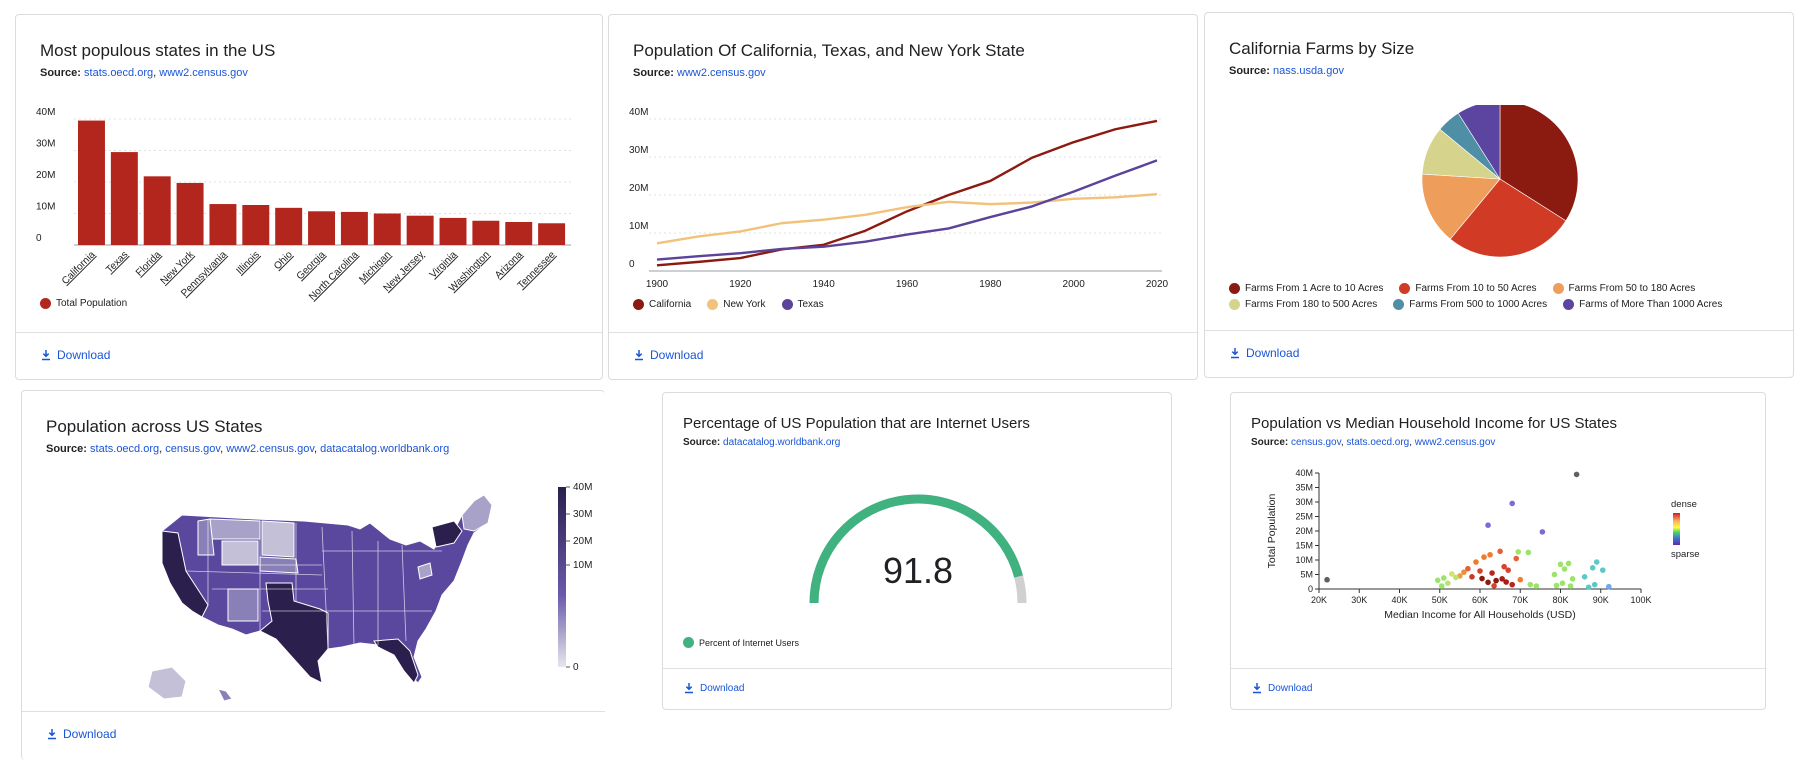  I want to click on y-tick-label: 15M, so click(1304, 546).